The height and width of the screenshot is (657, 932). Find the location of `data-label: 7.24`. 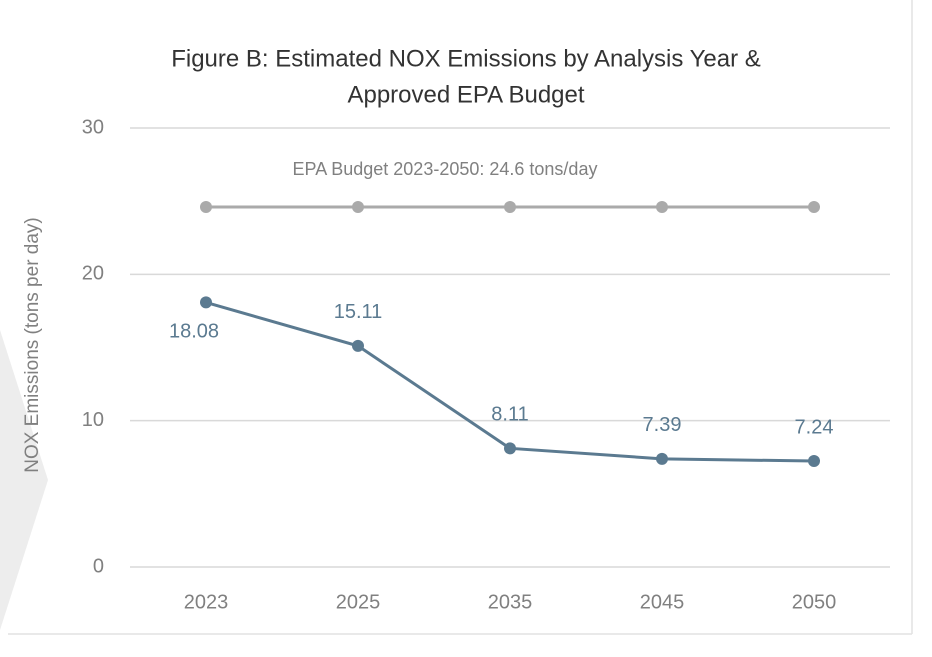

data-label: 7.24 is located at coordinates (814, 427).